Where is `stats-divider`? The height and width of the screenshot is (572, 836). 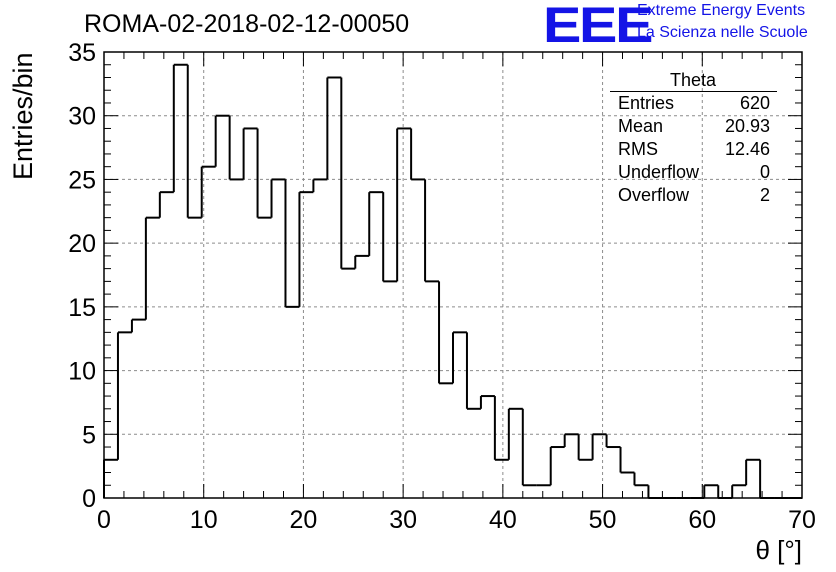 stats-divider is located at coordinates (693, 91).